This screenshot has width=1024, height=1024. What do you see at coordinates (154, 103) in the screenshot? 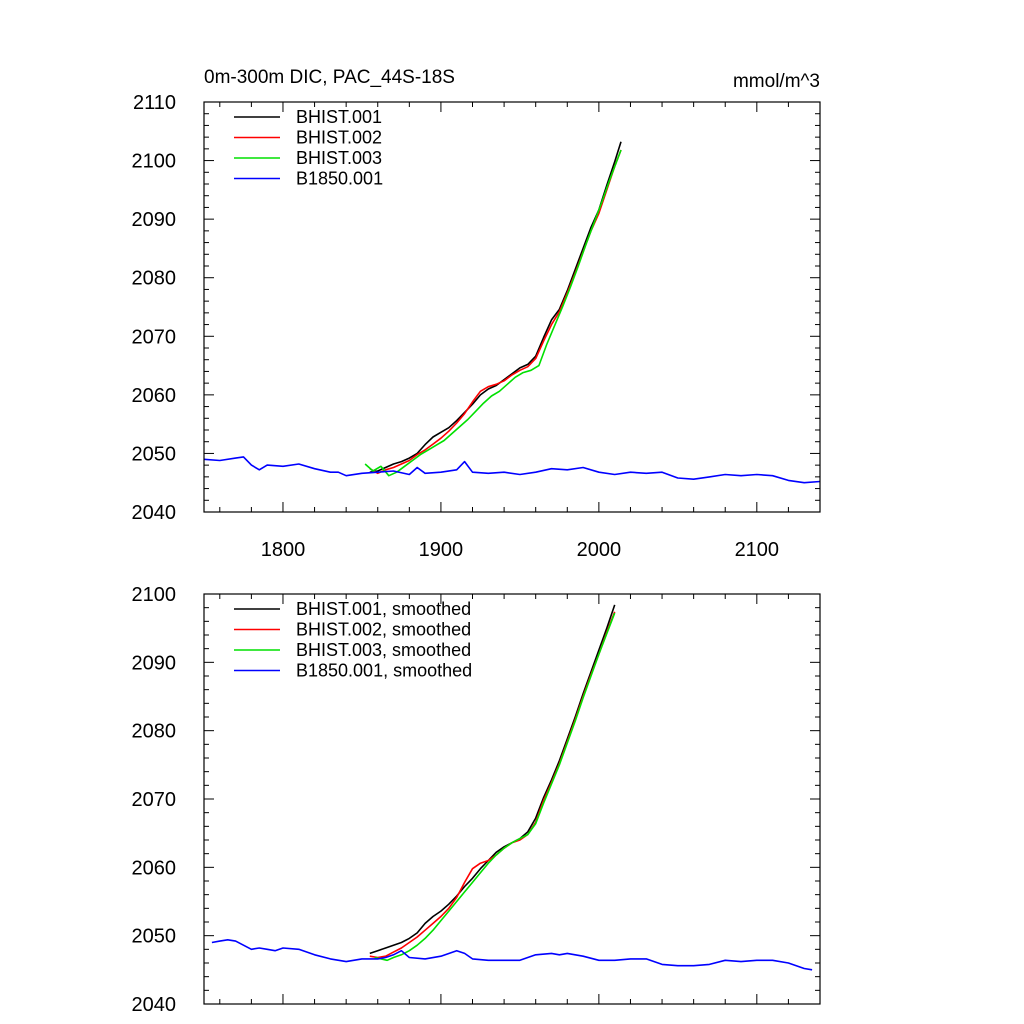
I see `y-tick-label: 2110` at bounding box center [154, 103].